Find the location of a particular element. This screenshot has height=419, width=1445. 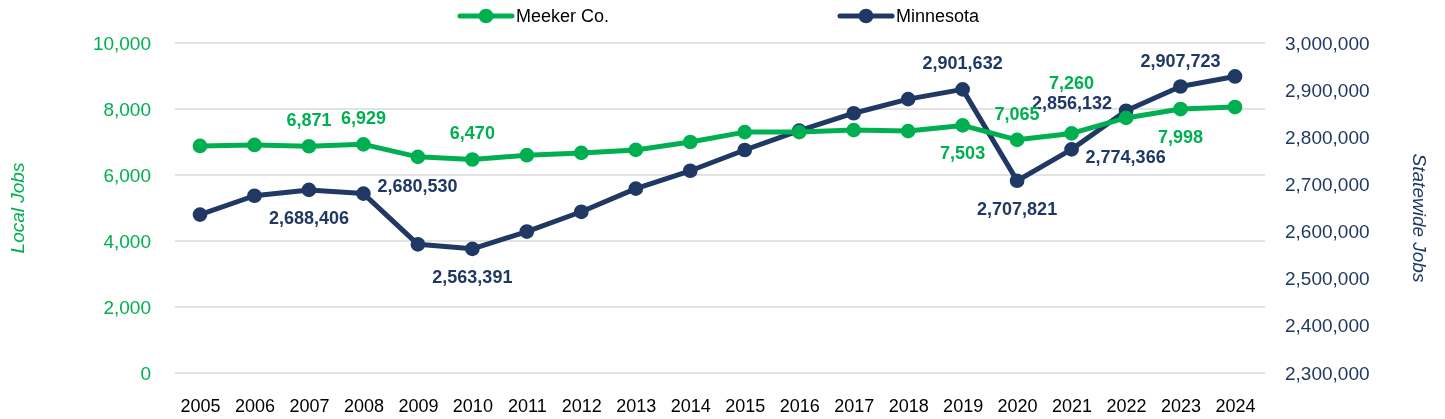

x-tick-label: 2019 is located at coordinates (963, 405).